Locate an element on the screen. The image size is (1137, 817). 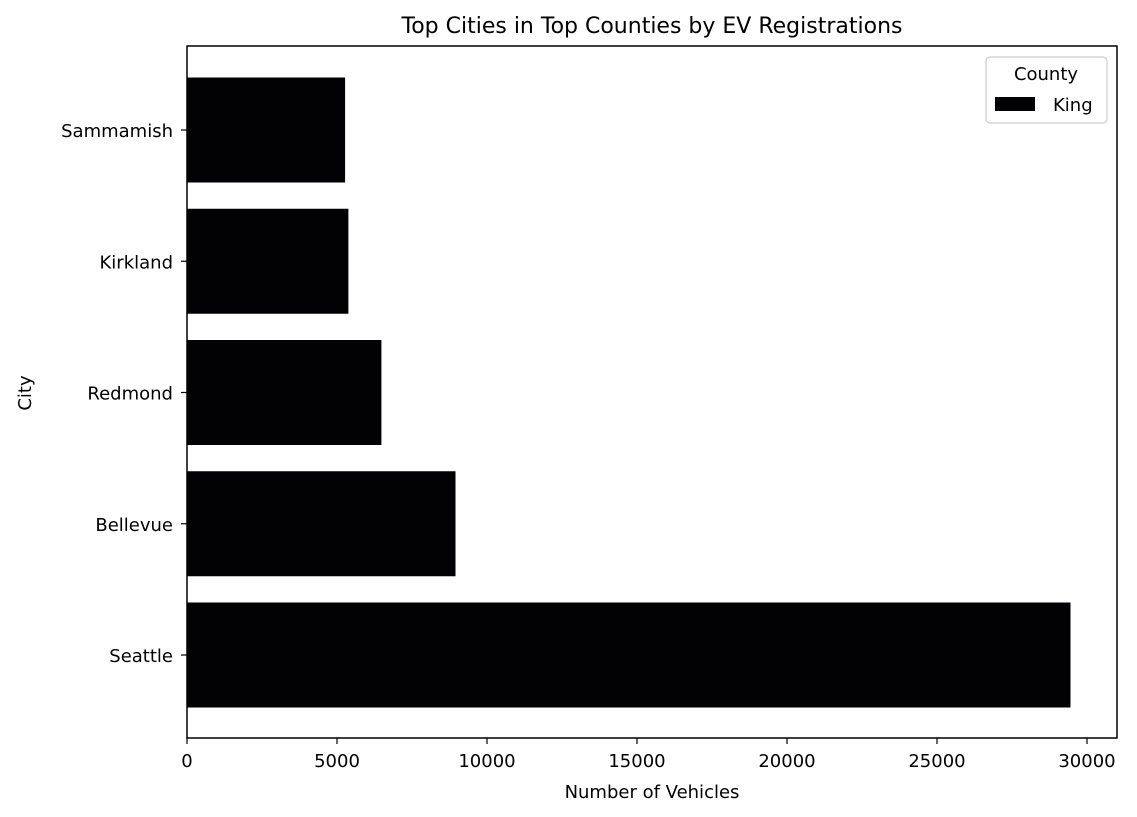
y-ticks-group: Seattle Bellevue Redmond Kirkland Sammamish is located at coordinates (124, 394).